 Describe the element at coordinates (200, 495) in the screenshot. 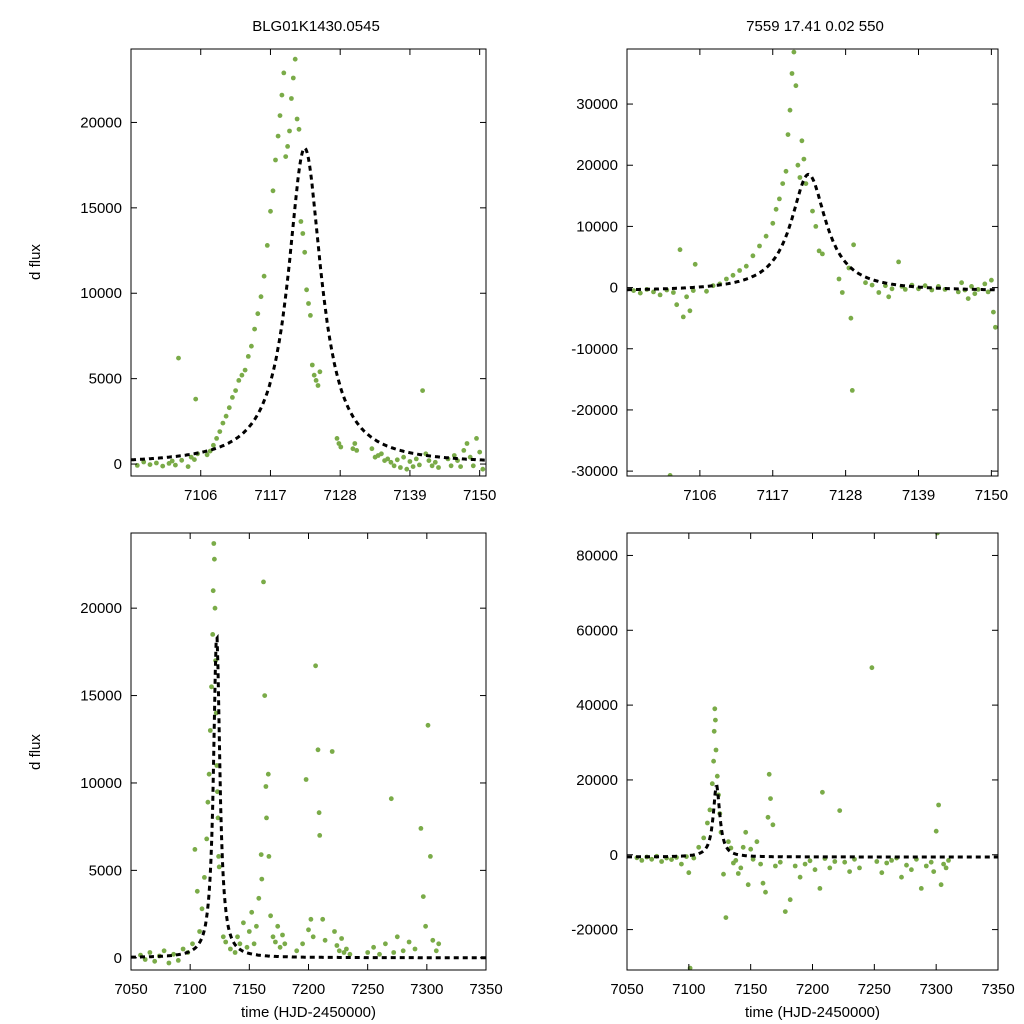

I see `x-tick-label: 7106` at that location.